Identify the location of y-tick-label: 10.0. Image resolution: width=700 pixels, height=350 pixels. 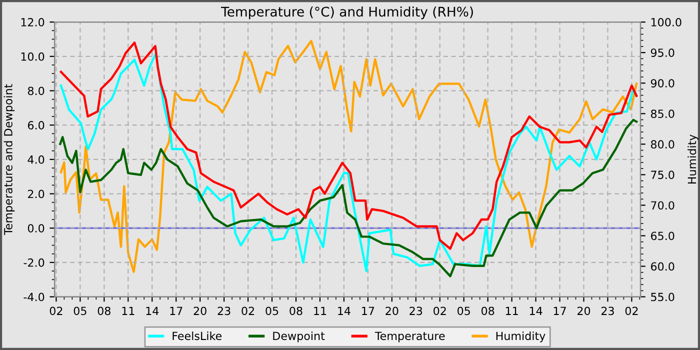
(32, 56).